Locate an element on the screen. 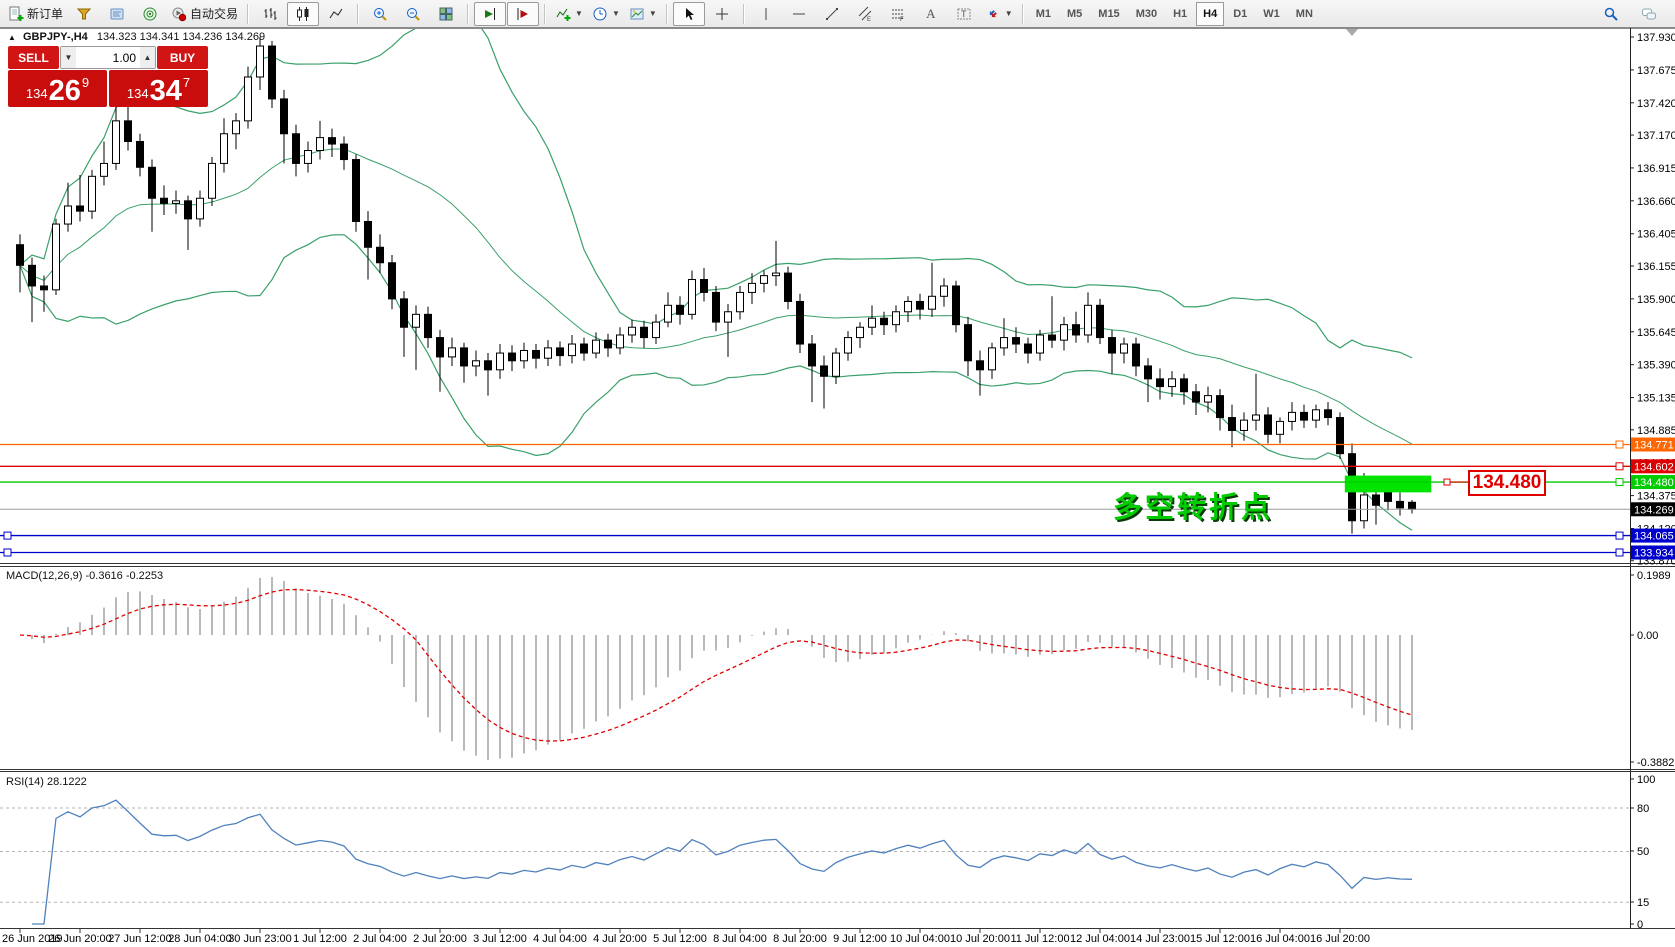 Image resolution: width=1675 pixels, height=947 pixels. auto-scroll-button is located at coordinates (490, 13).